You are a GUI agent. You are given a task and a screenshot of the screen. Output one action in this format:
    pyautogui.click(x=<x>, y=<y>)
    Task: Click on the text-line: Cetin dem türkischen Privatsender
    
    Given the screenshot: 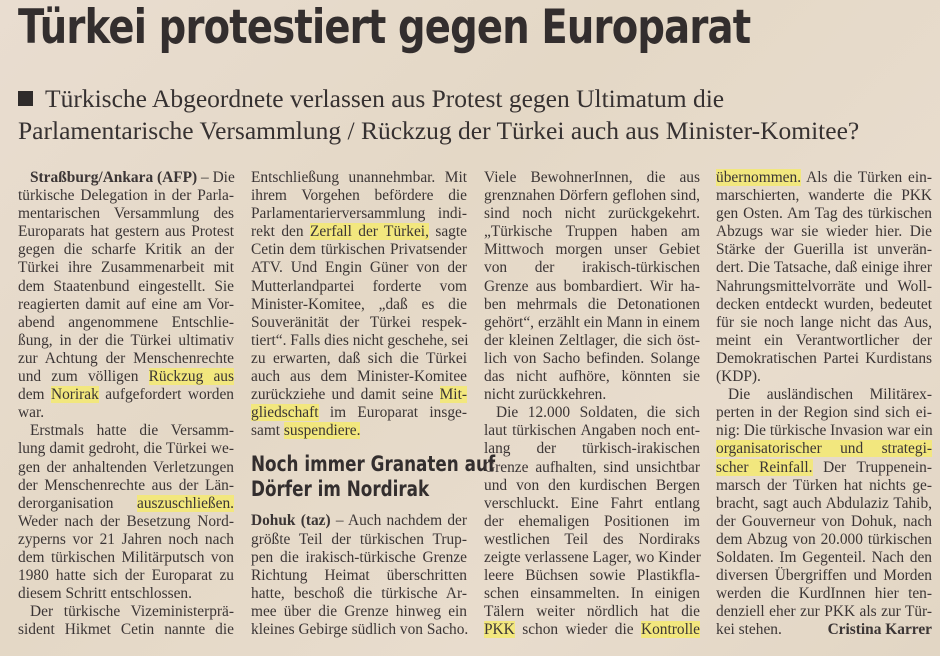 What is the action you would take?
    pyautogui.click(x=359, y=250)
    